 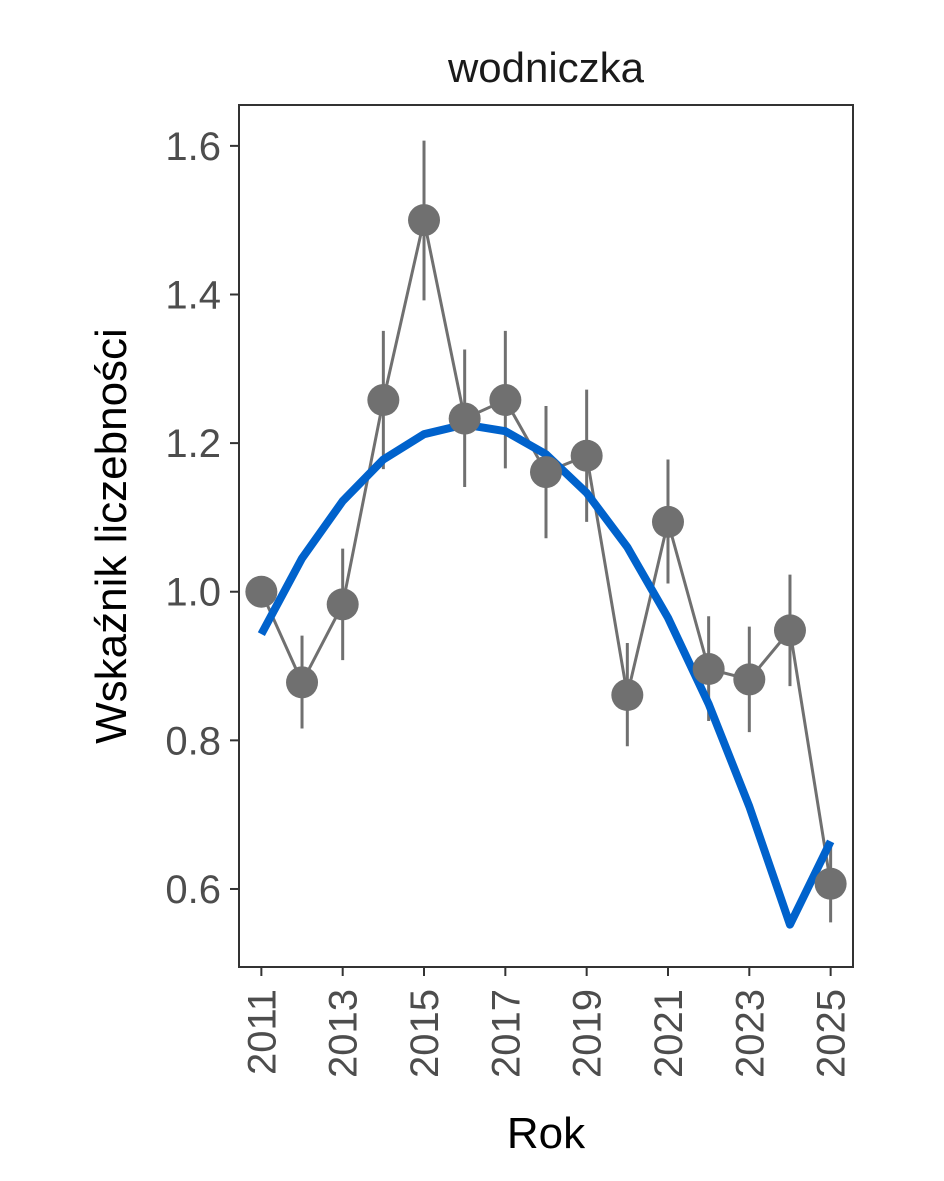 What do you see at coordinates (506, 1033) in the screenshot?
I see `x-tick-label: 2017` at bounding box center [506, 1033].